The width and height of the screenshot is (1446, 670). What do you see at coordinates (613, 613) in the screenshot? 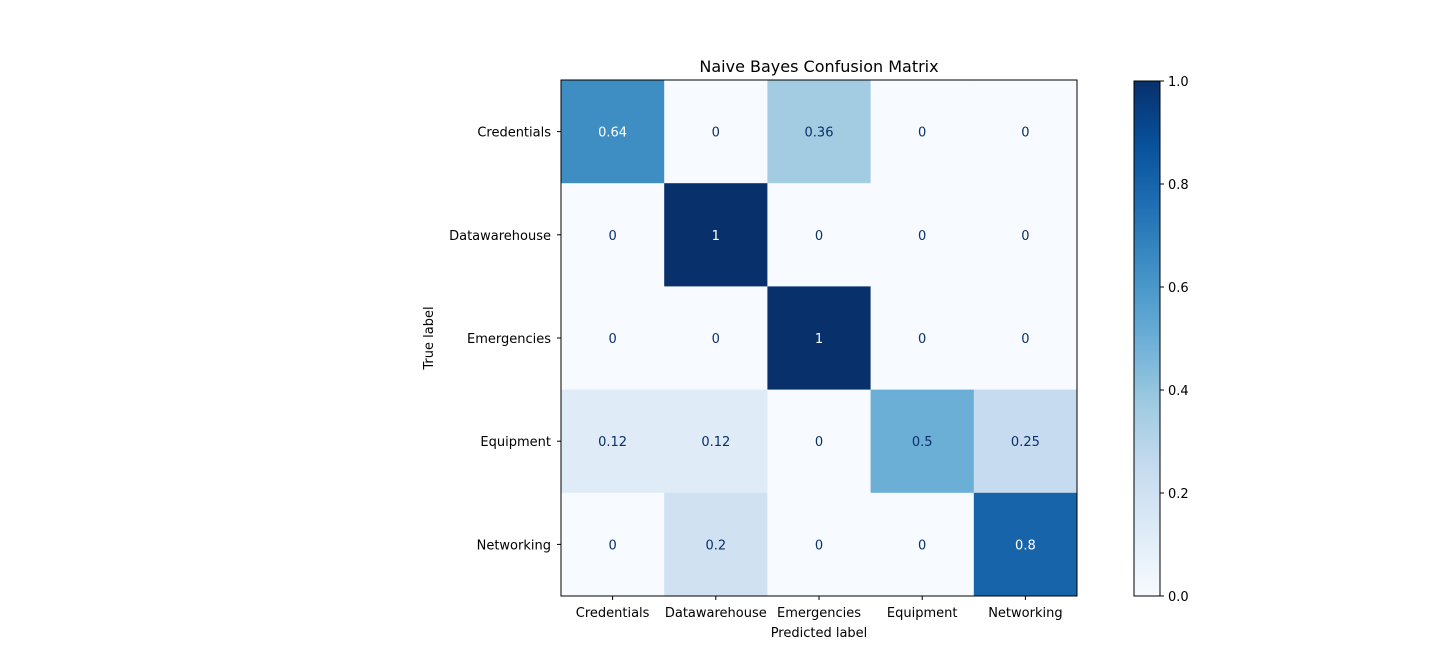
I see `x-tick-label: Credentials` at bounding box center [613, 613].